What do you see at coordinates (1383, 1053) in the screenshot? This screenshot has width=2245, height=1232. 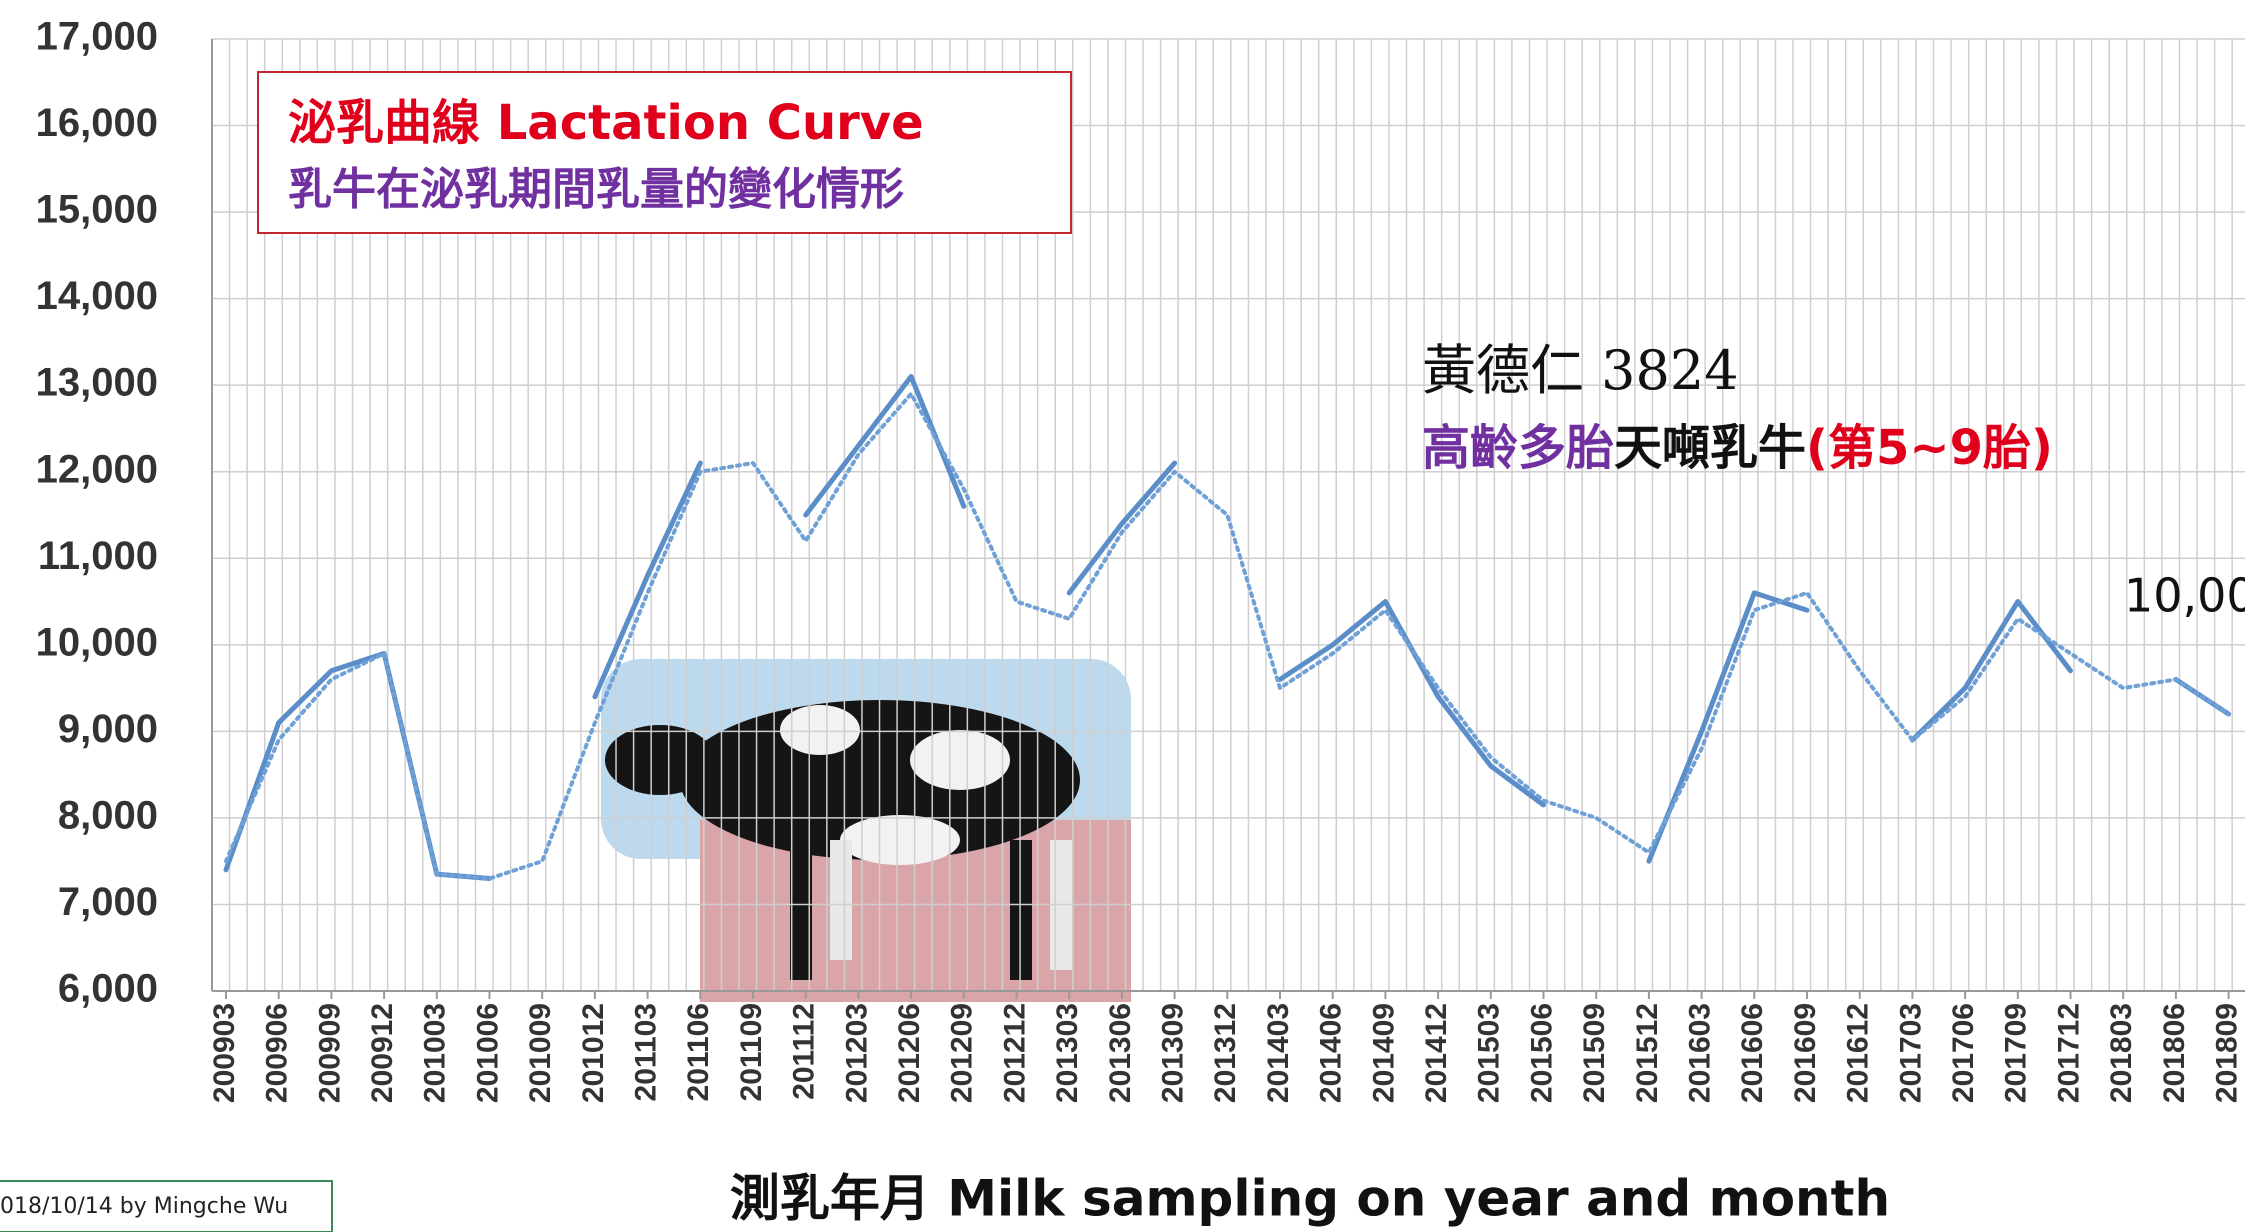 I see `x-tick-label: 201409` at bounding box center [1383, 1053].